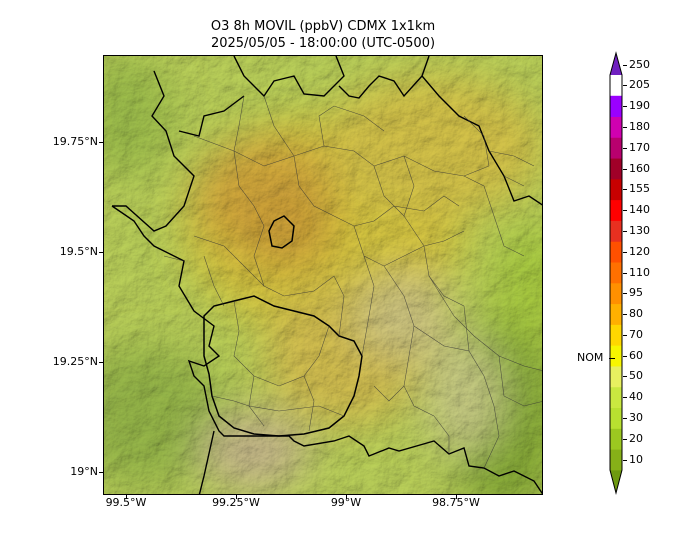 This screenshot has width=700, height=550. I want to click on colorbar-label: 60, so click(636, 355).